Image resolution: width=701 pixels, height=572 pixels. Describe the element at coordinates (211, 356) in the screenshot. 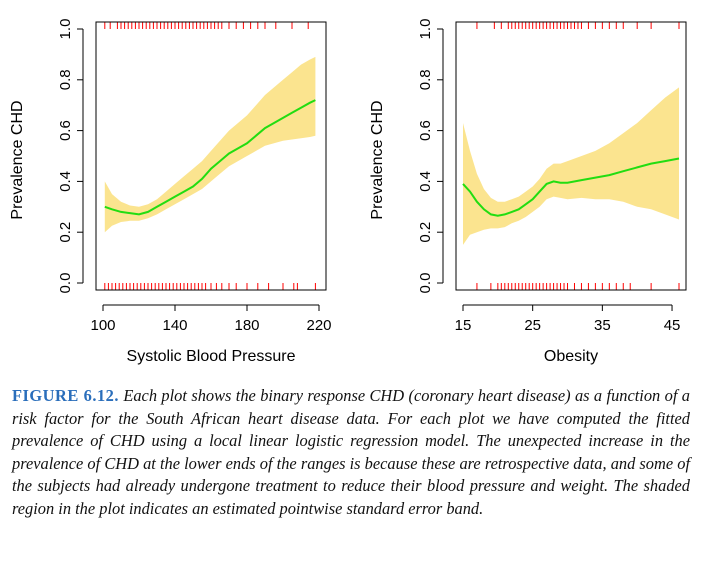

I see `x-axis-label-sbp: Systolic Blood Pressure` at that location.